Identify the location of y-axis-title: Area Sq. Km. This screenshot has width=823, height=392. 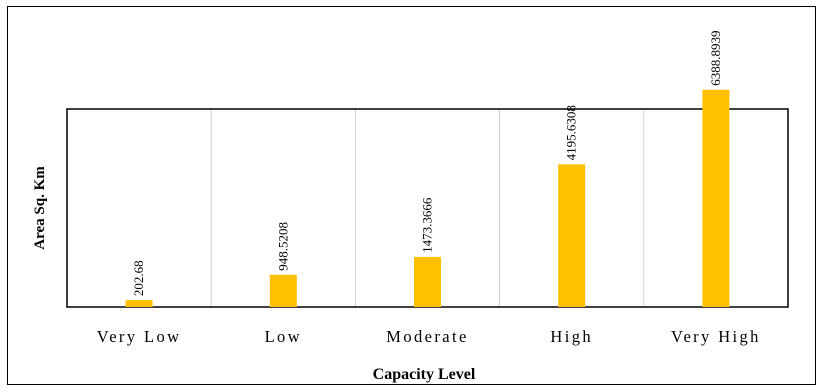
(40, 208).